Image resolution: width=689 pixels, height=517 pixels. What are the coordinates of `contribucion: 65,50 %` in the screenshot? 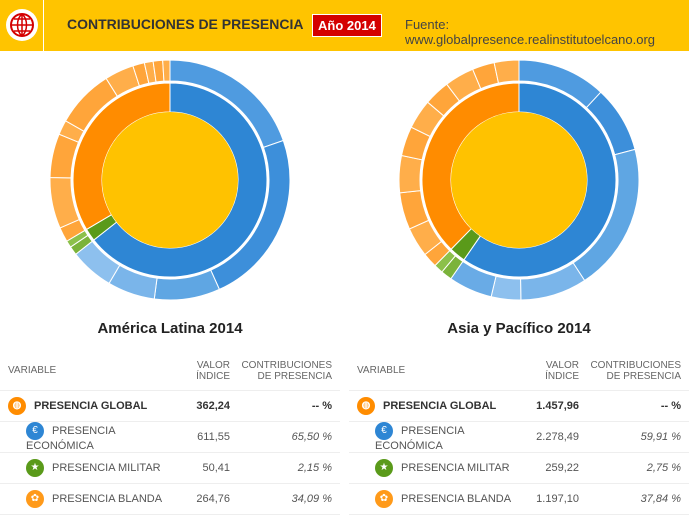 It's located at (285, 437).